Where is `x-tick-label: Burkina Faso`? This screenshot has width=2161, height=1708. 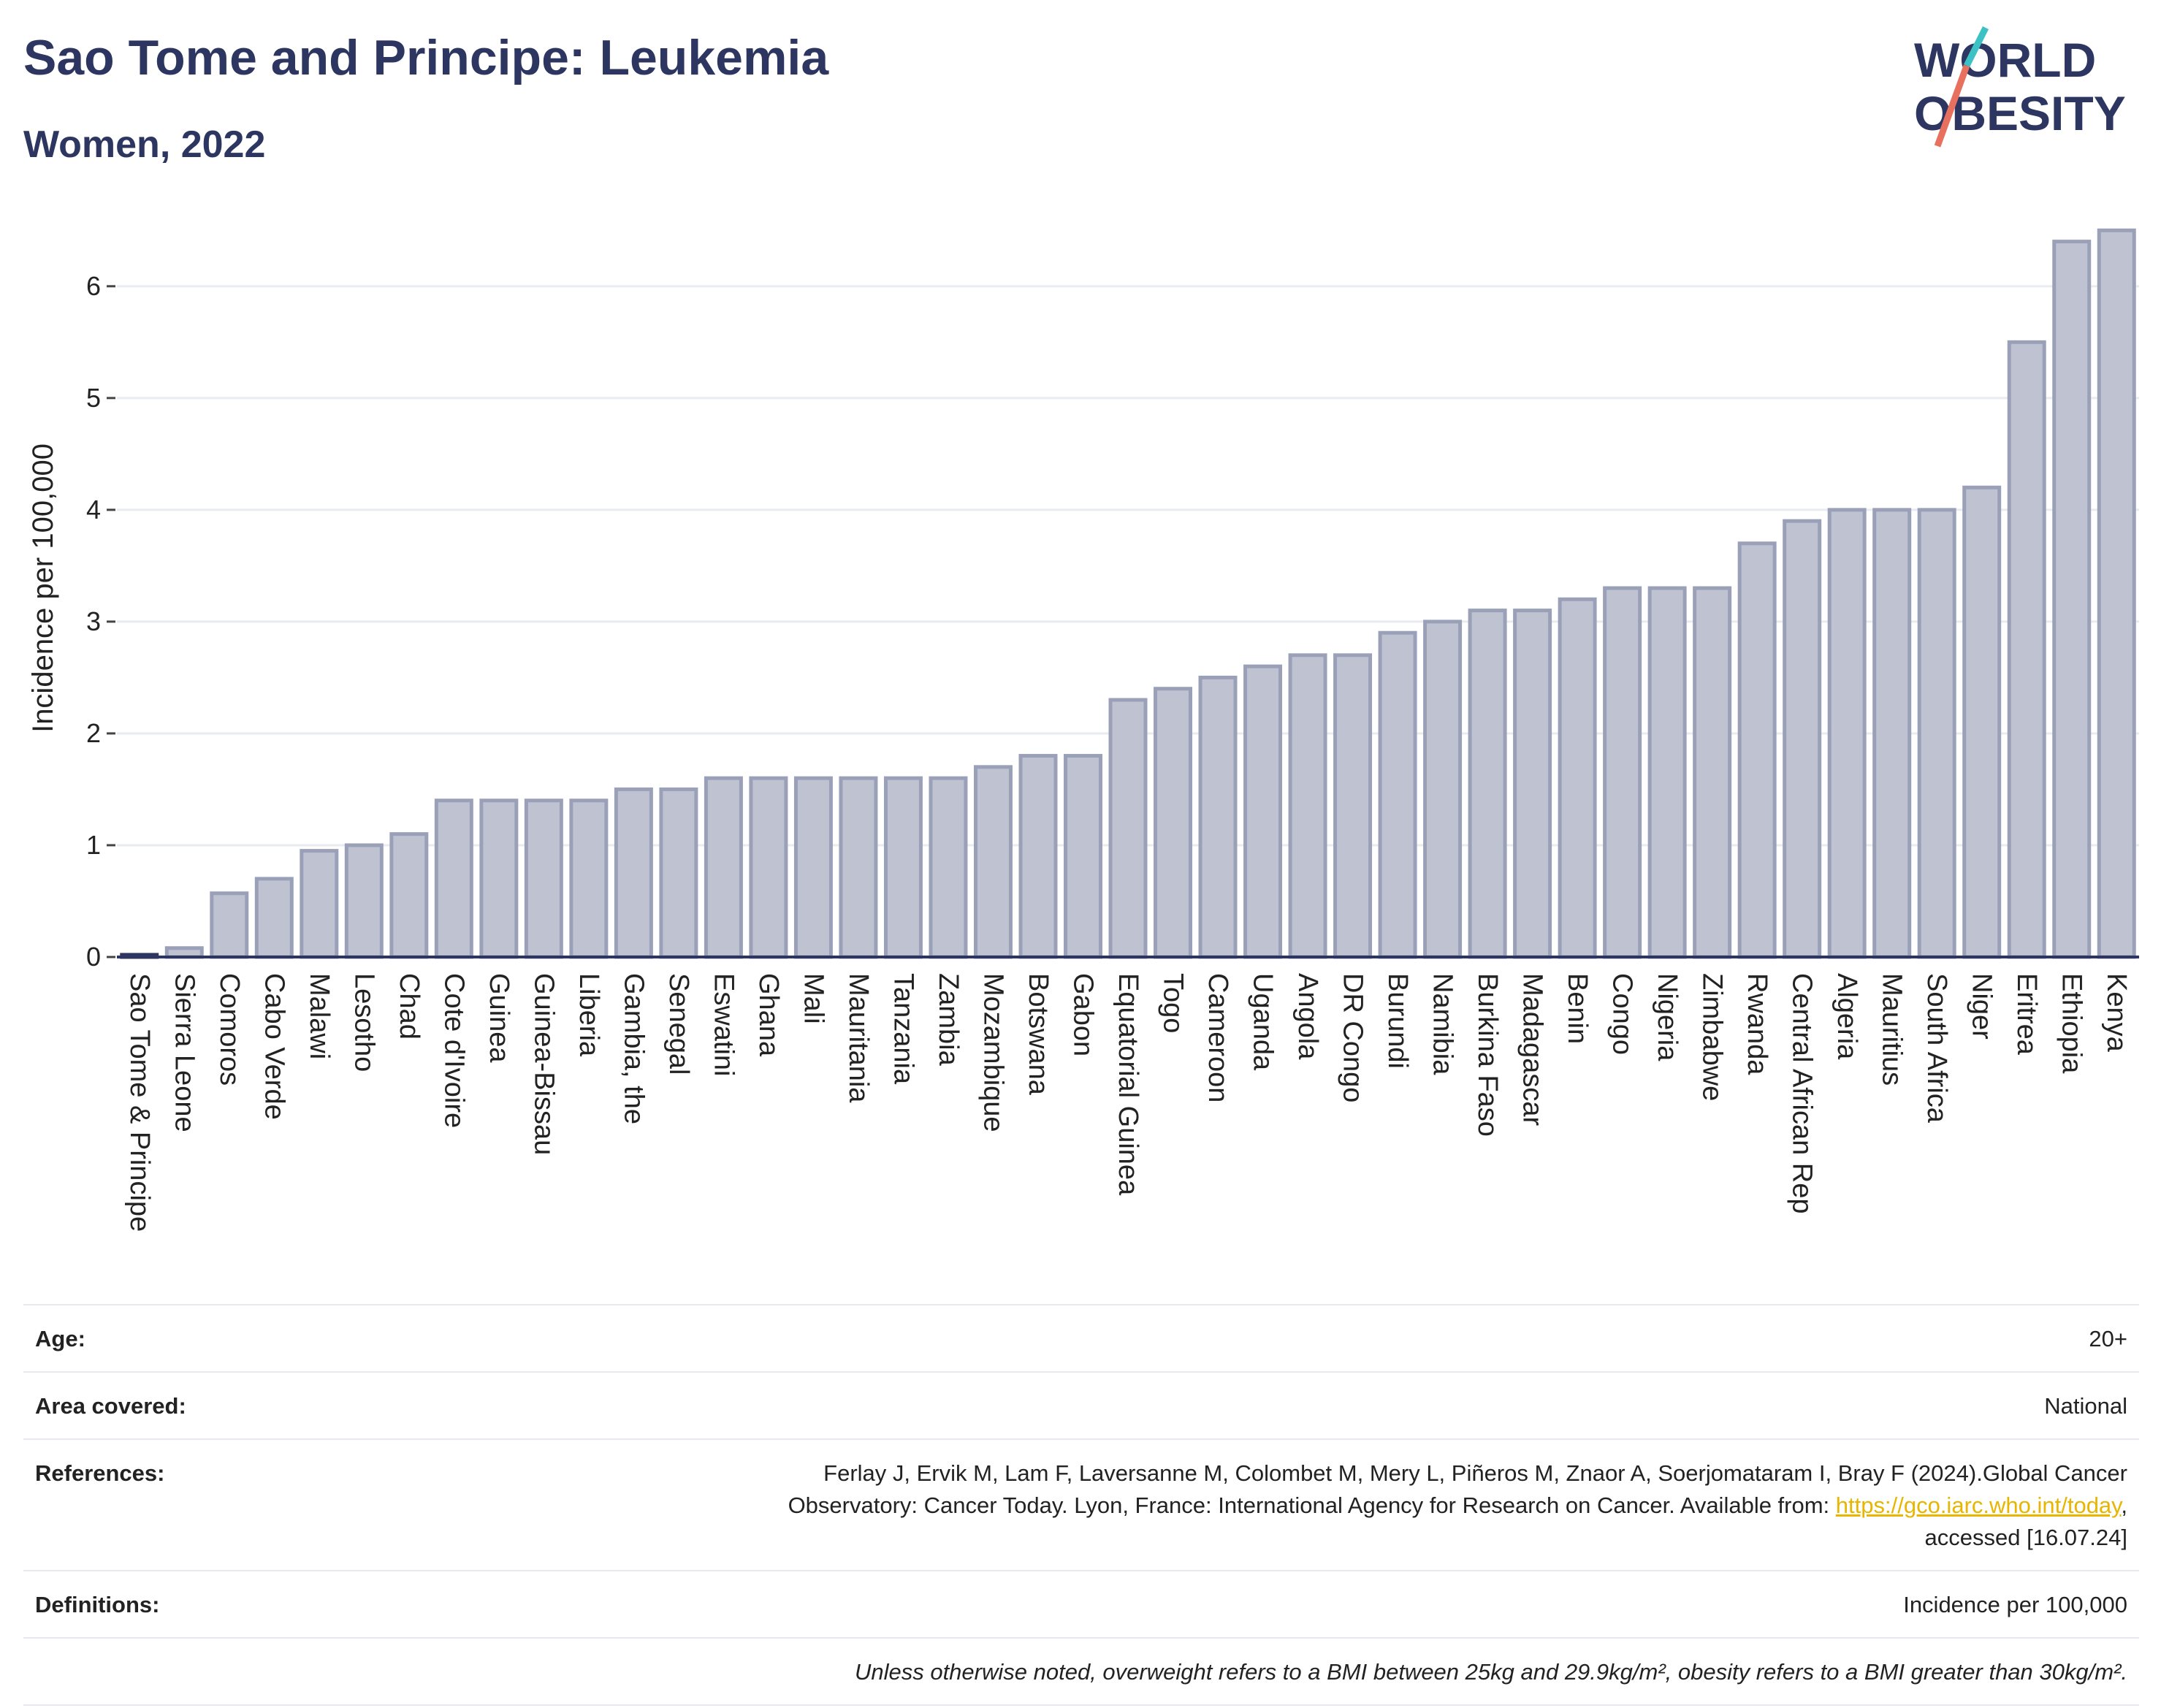 x-tick-label: Burkina Faso is located at coordinates (1487, 1055).